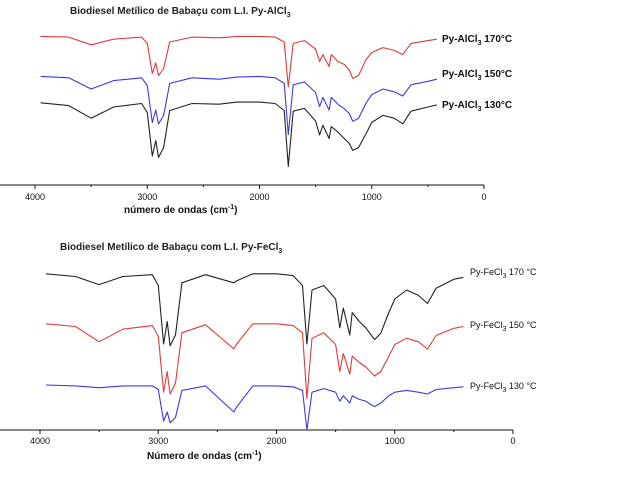  Describe the element at coordinates (503, 326) in the screenshot. I see `series-label: Py-FeCl3 150 °C` at that location.